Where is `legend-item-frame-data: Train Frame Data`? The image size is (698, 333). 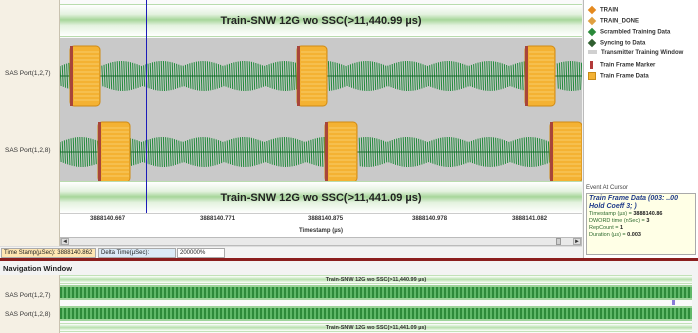 legend-item-frame-data: Train Frame Data is located at coordinates (618, 76).